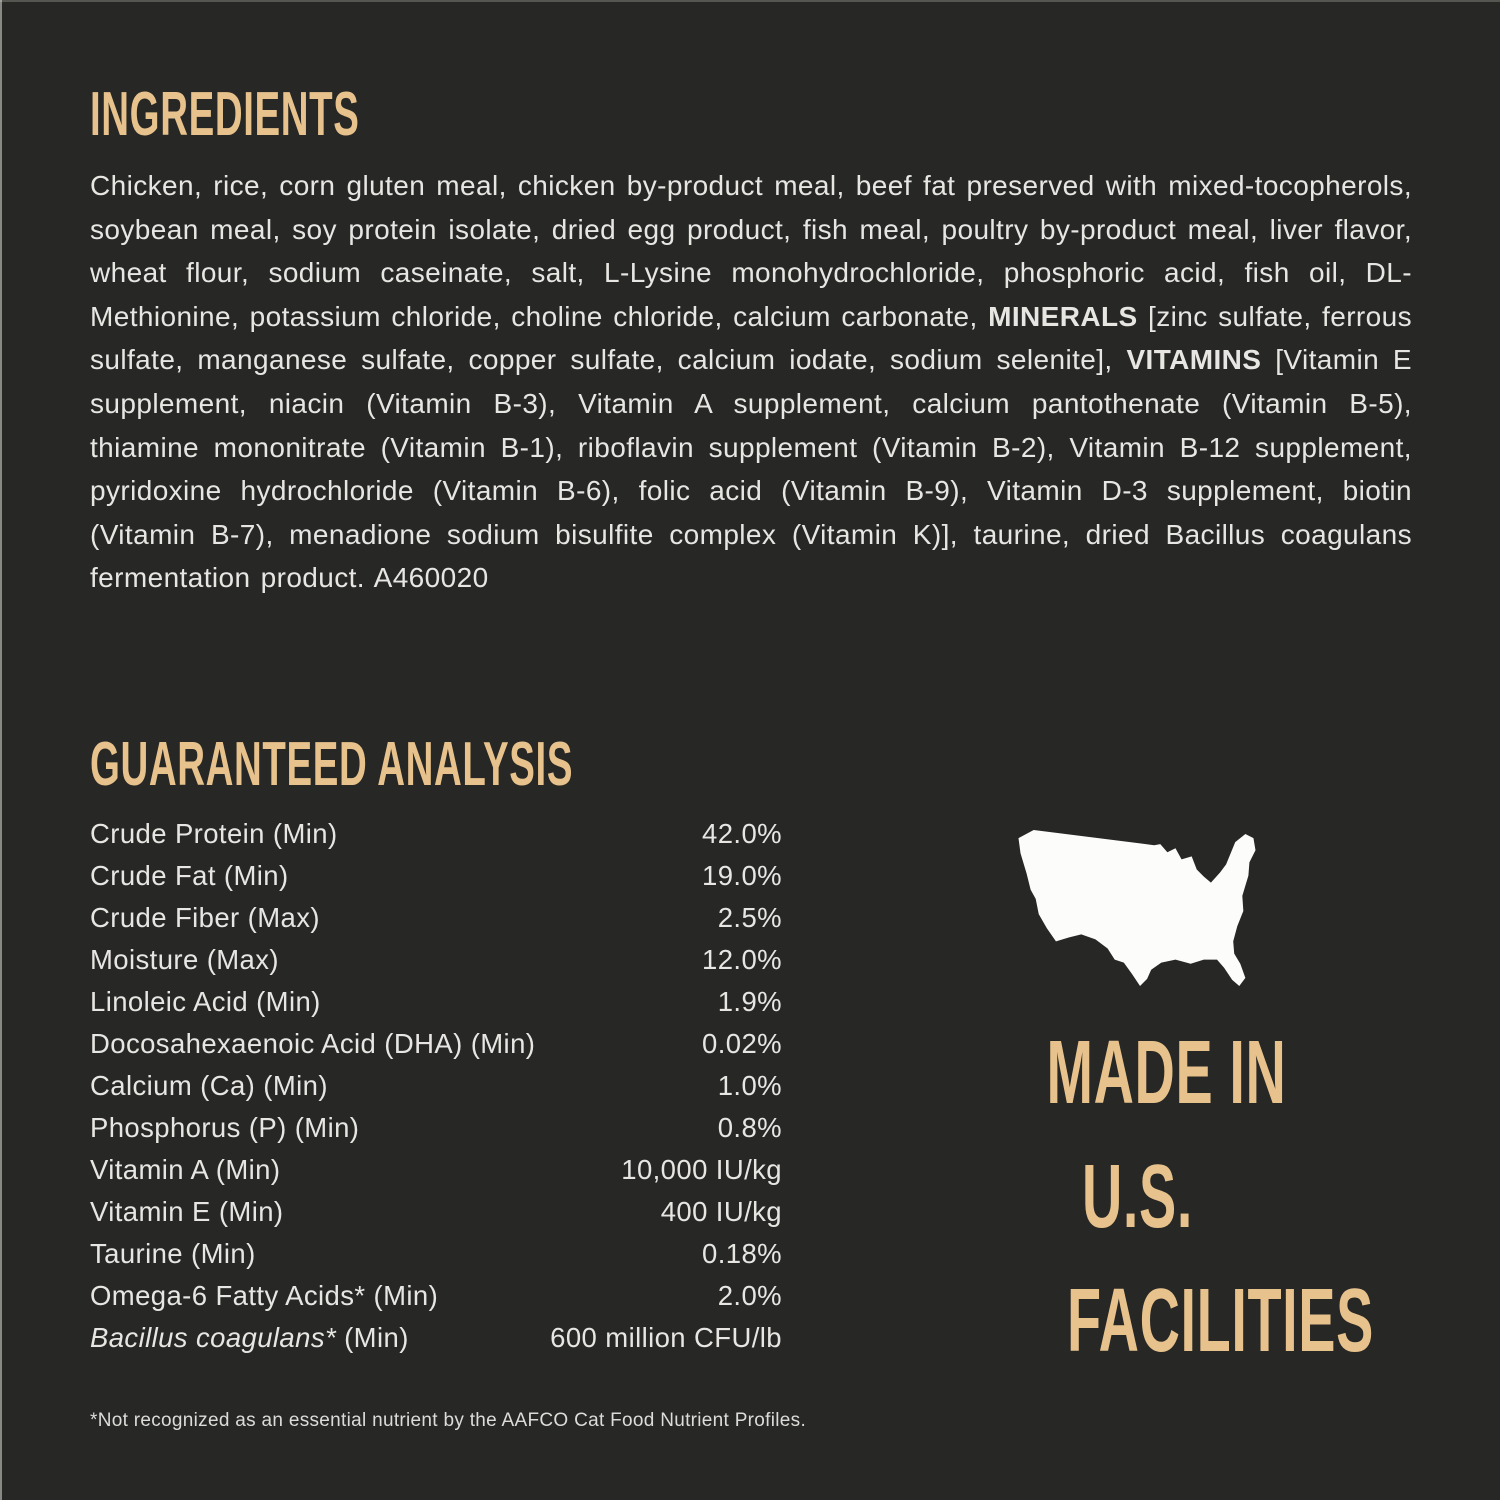 The height and width of the screenshot is (1500, 1500). What do you see at coordinates (436, 923) in the screenshot?
I see `analysis-row: Crude Fiber (Max) 2.5%` at bounding box center [436, 923].